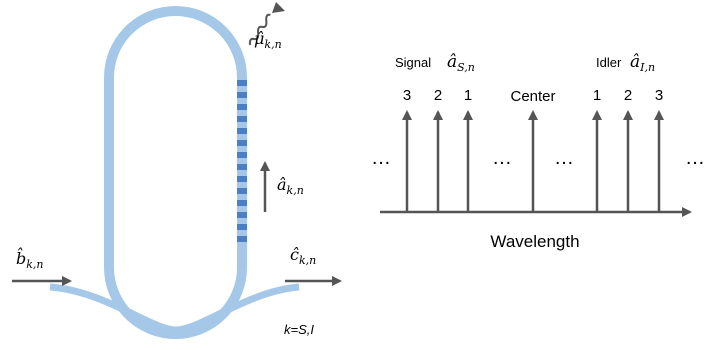 This screenshot has height=350, width=708. I want to click on c-hat: ĉ, so click(294, 254).